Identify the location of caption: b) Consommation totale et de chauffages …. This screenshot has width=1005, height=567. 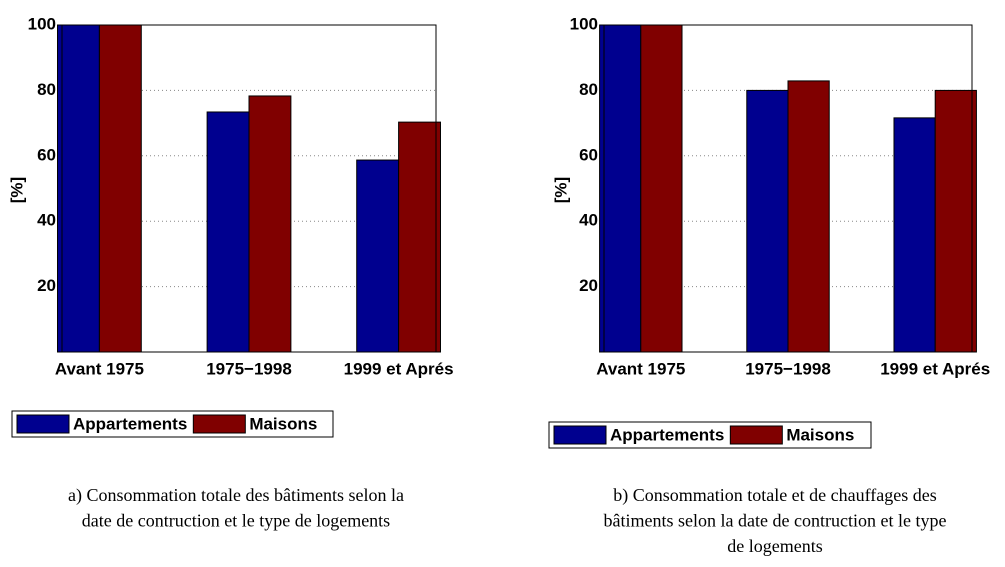
(775, 495).